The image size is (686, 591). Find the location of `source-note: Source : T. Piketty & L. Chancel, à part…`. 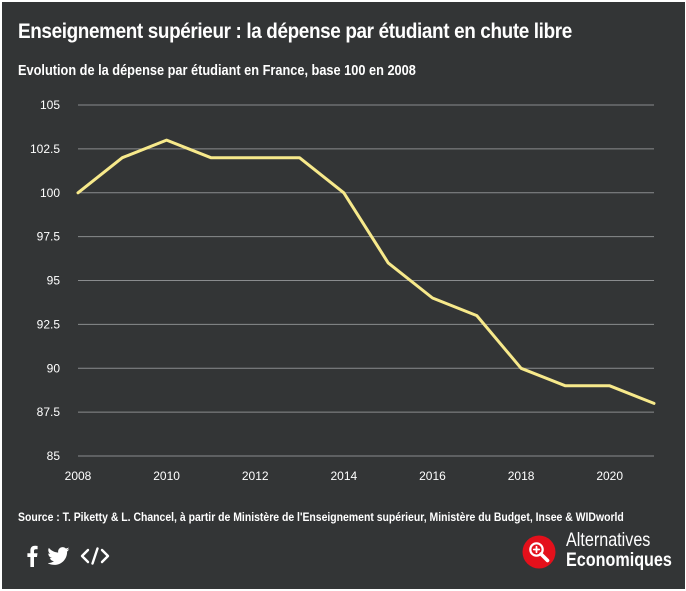

source-note: Source : T. Piketty & L. Chancel, à part… is located at coordinates (321, 517).